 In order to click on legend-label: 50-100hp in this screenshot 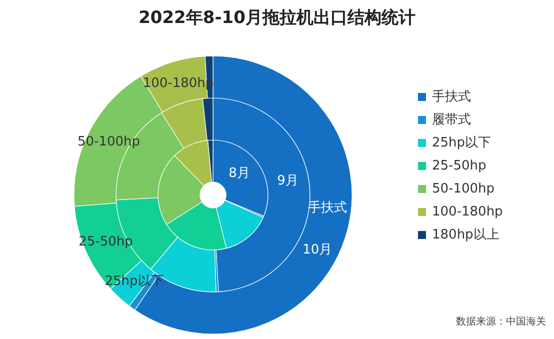, I will do `click(463, 189)`.